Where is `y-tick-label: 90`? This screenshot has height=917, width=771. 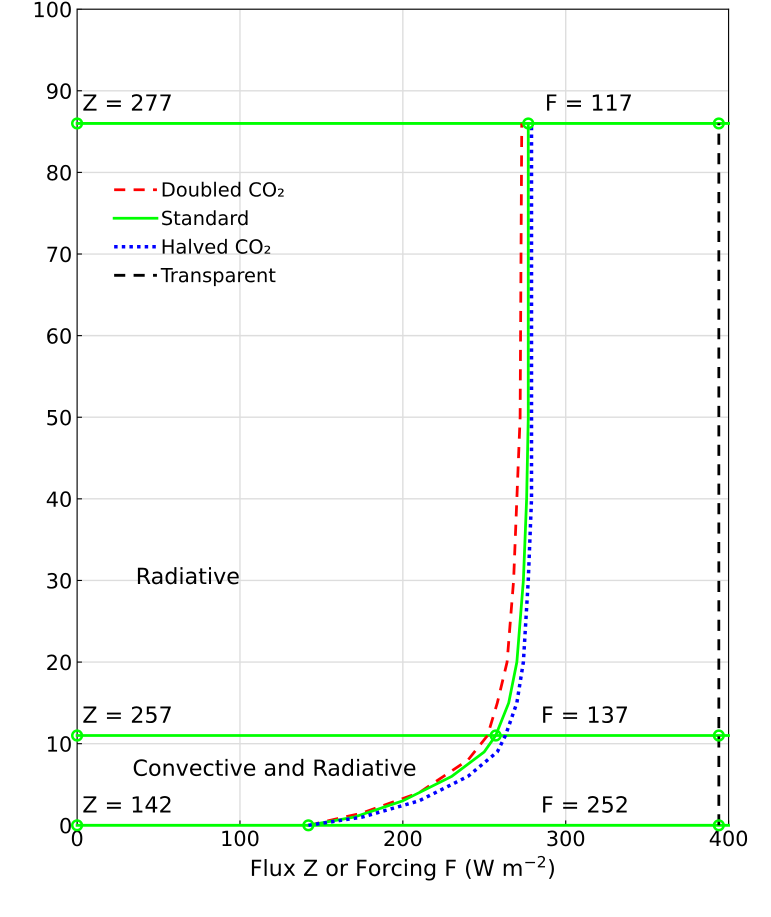 y-tick-label: 90 is located at coordinates (59, 91).